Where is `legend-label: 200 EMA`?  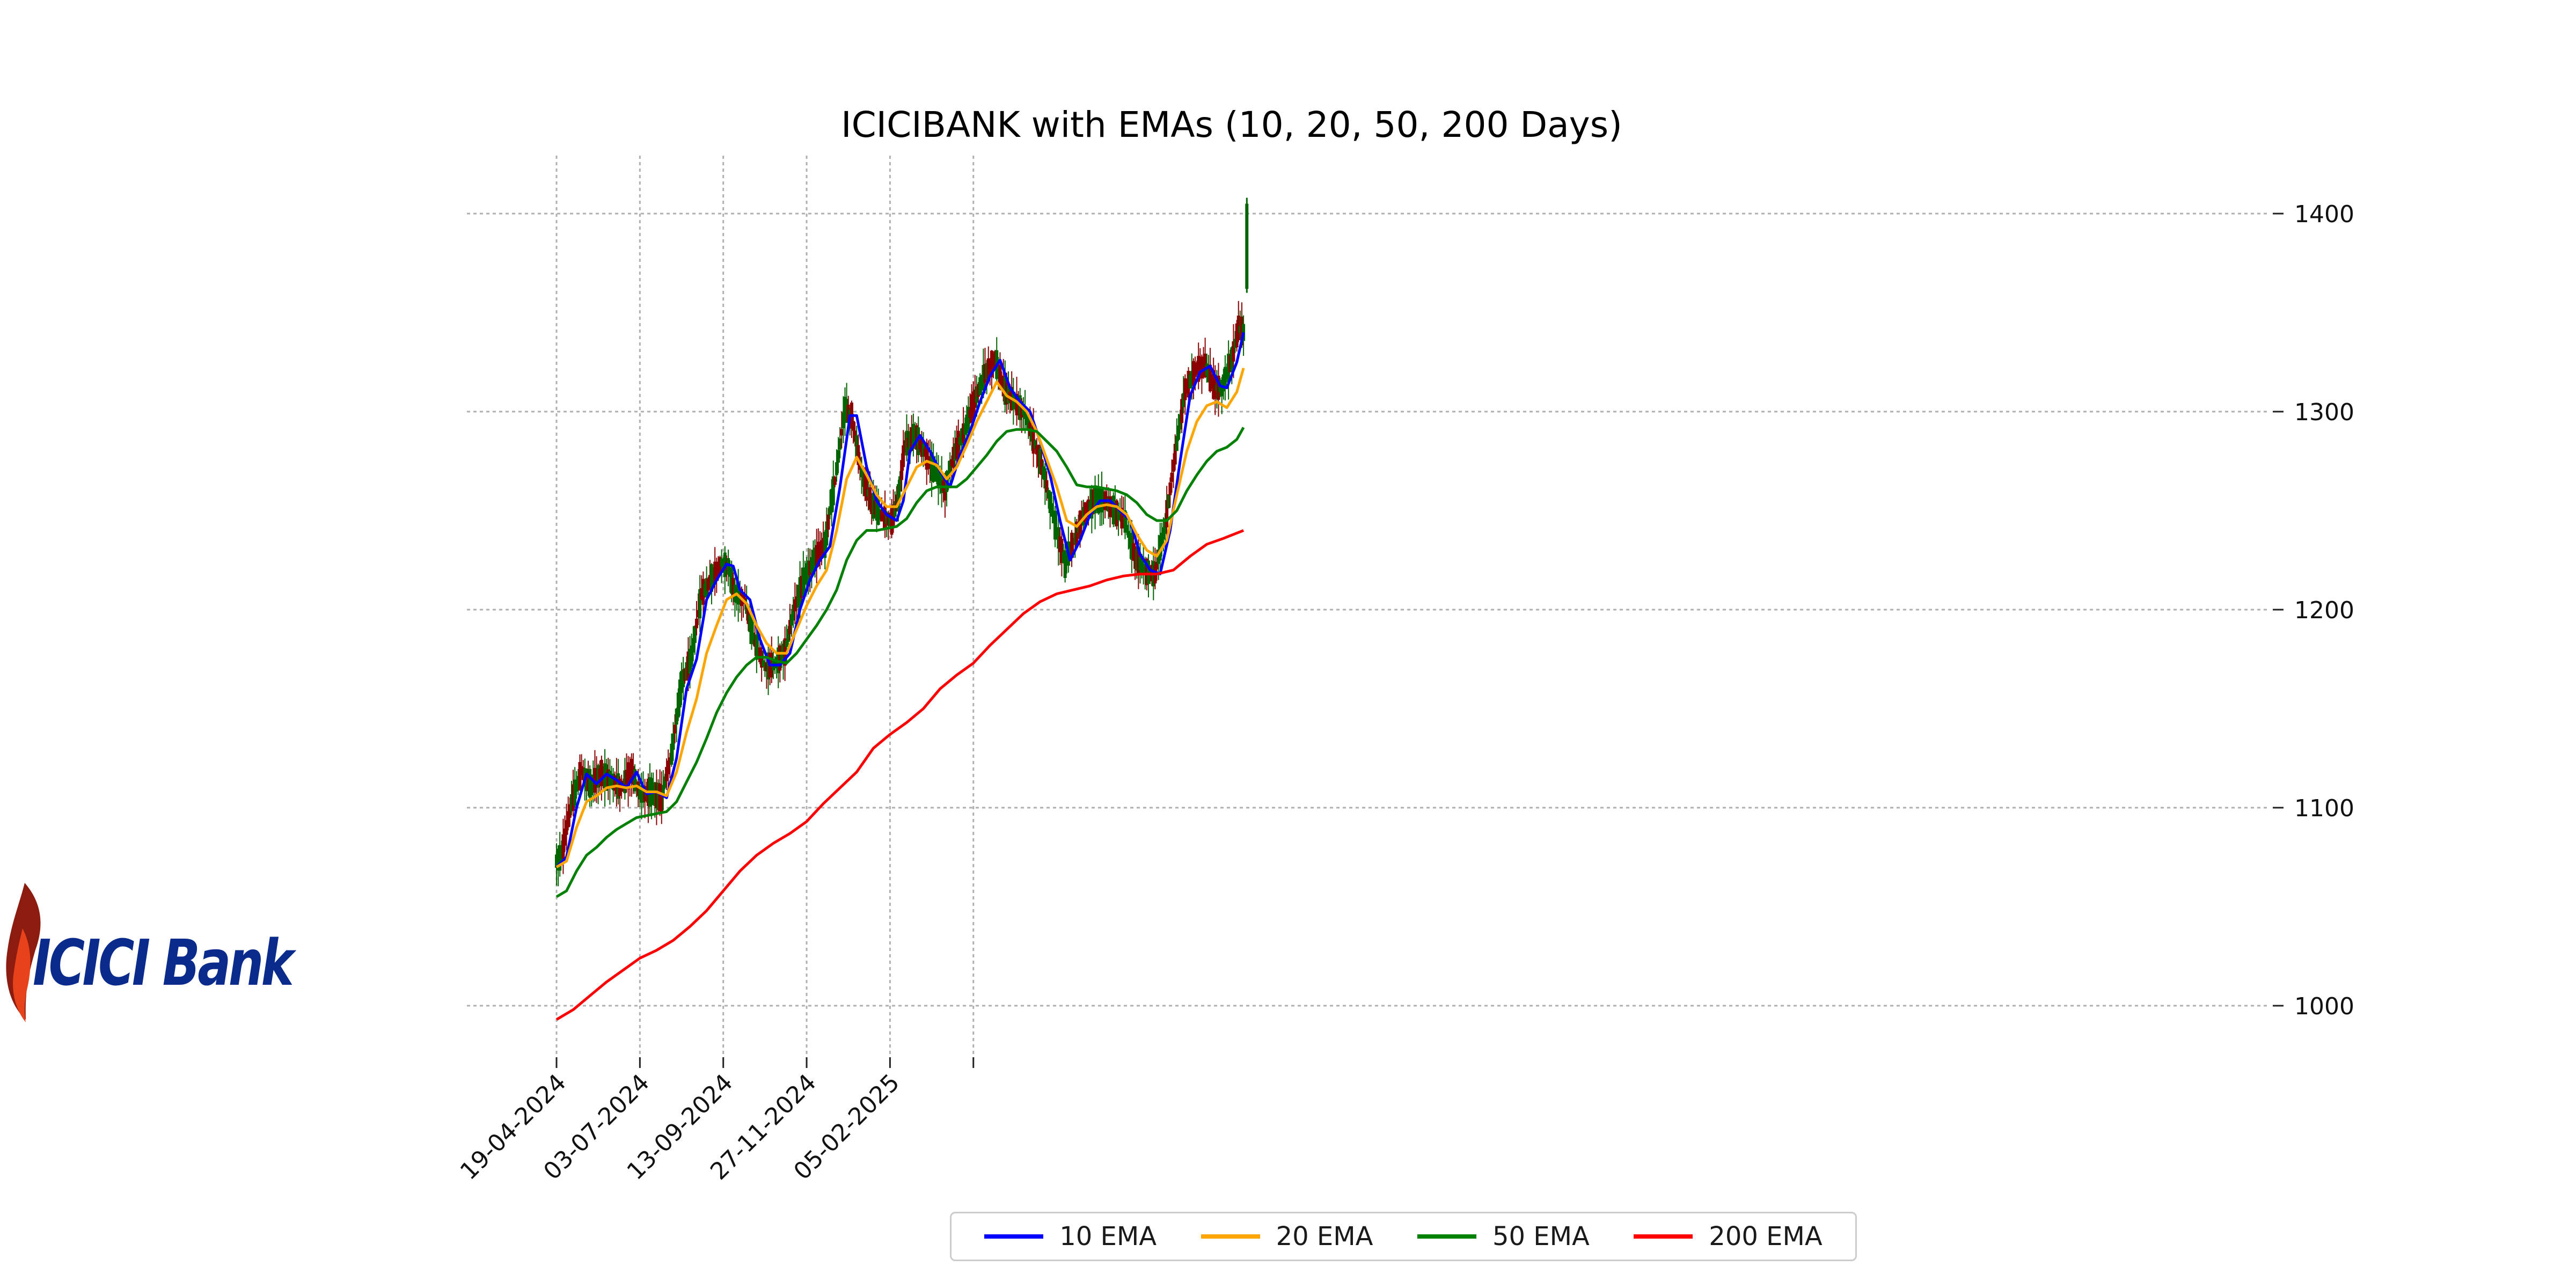
legend-label: 200 EMA is located at coordinates (1766, 1236).